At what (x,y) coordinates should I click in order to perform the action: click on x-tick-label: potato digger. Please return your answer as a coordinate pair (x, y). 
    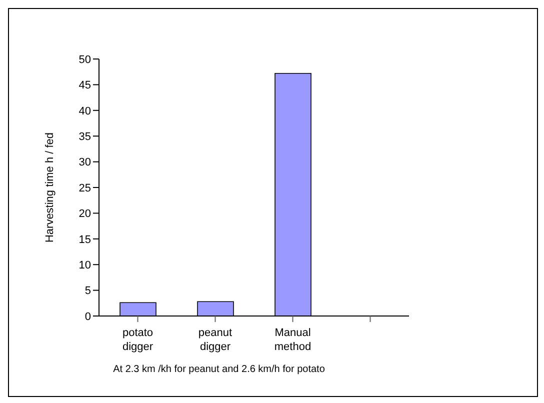
    Looking at the image, I should click on (138, 340).